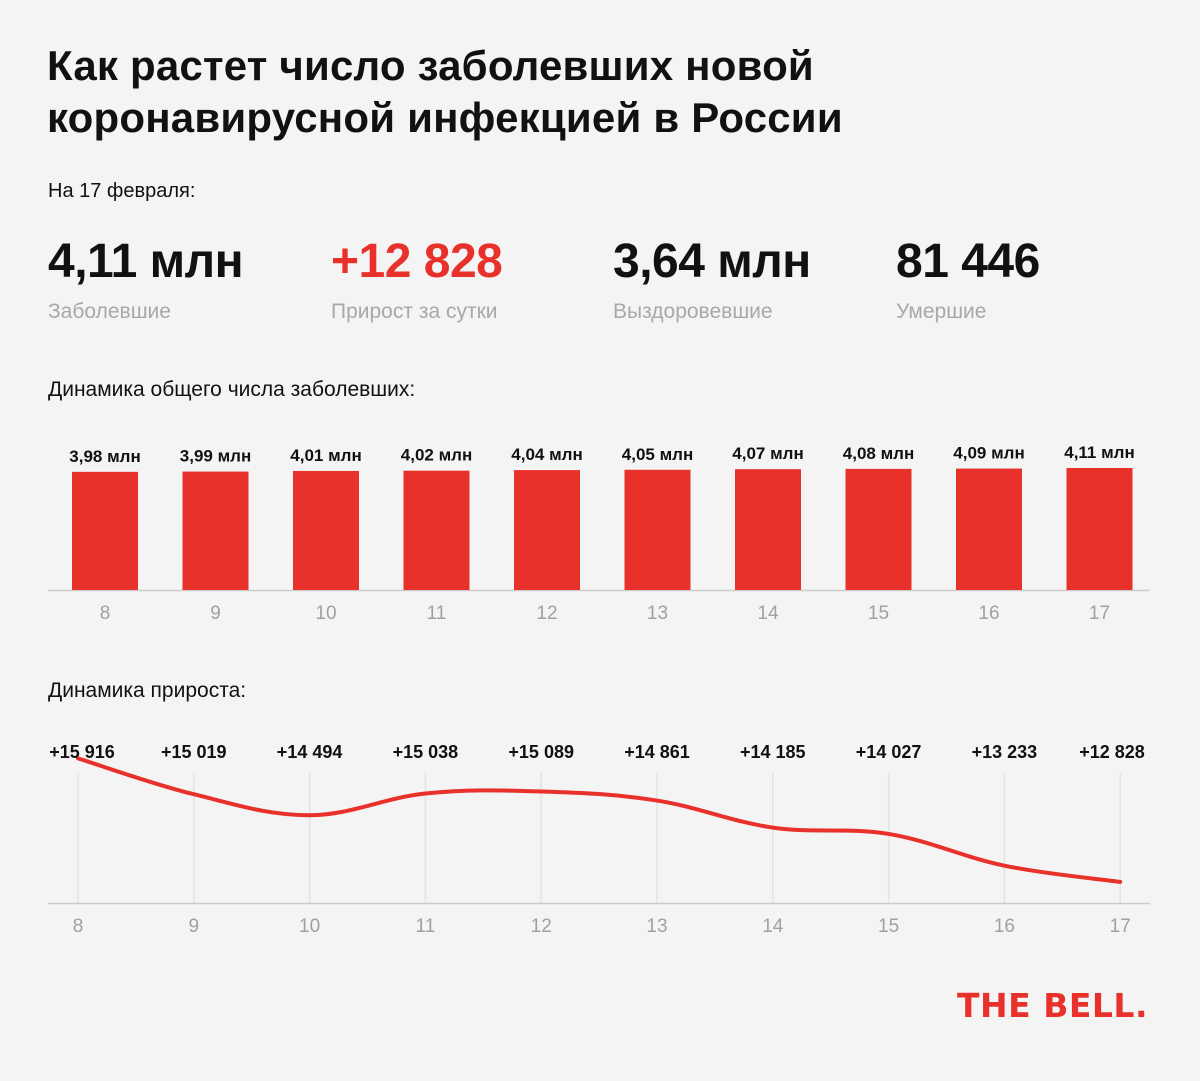 The image size is (1200, 1081). I want to click on bar-data-label: 4,05 млн, so click(657, 454).